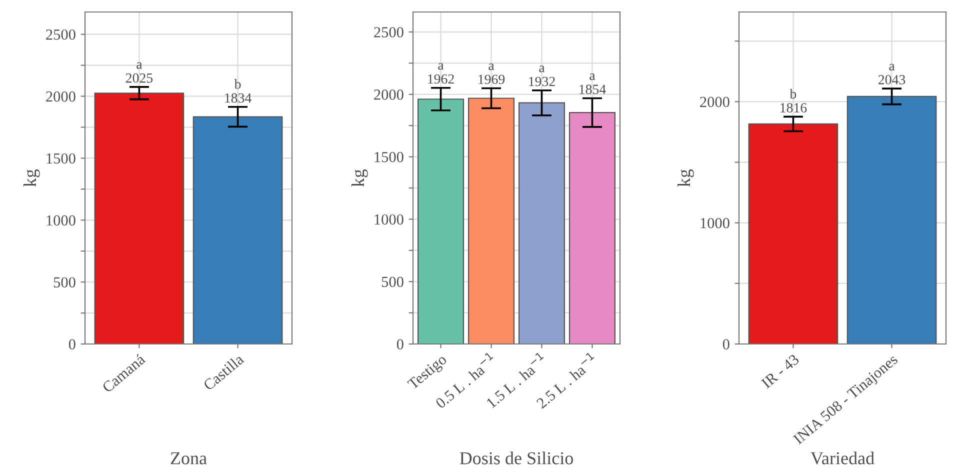 This screenshot has width=955, height=472. Describe the element at coordinates (516, 458) in the screenshot. I see `x-axis-title: Dosis de Silicio` at that location.